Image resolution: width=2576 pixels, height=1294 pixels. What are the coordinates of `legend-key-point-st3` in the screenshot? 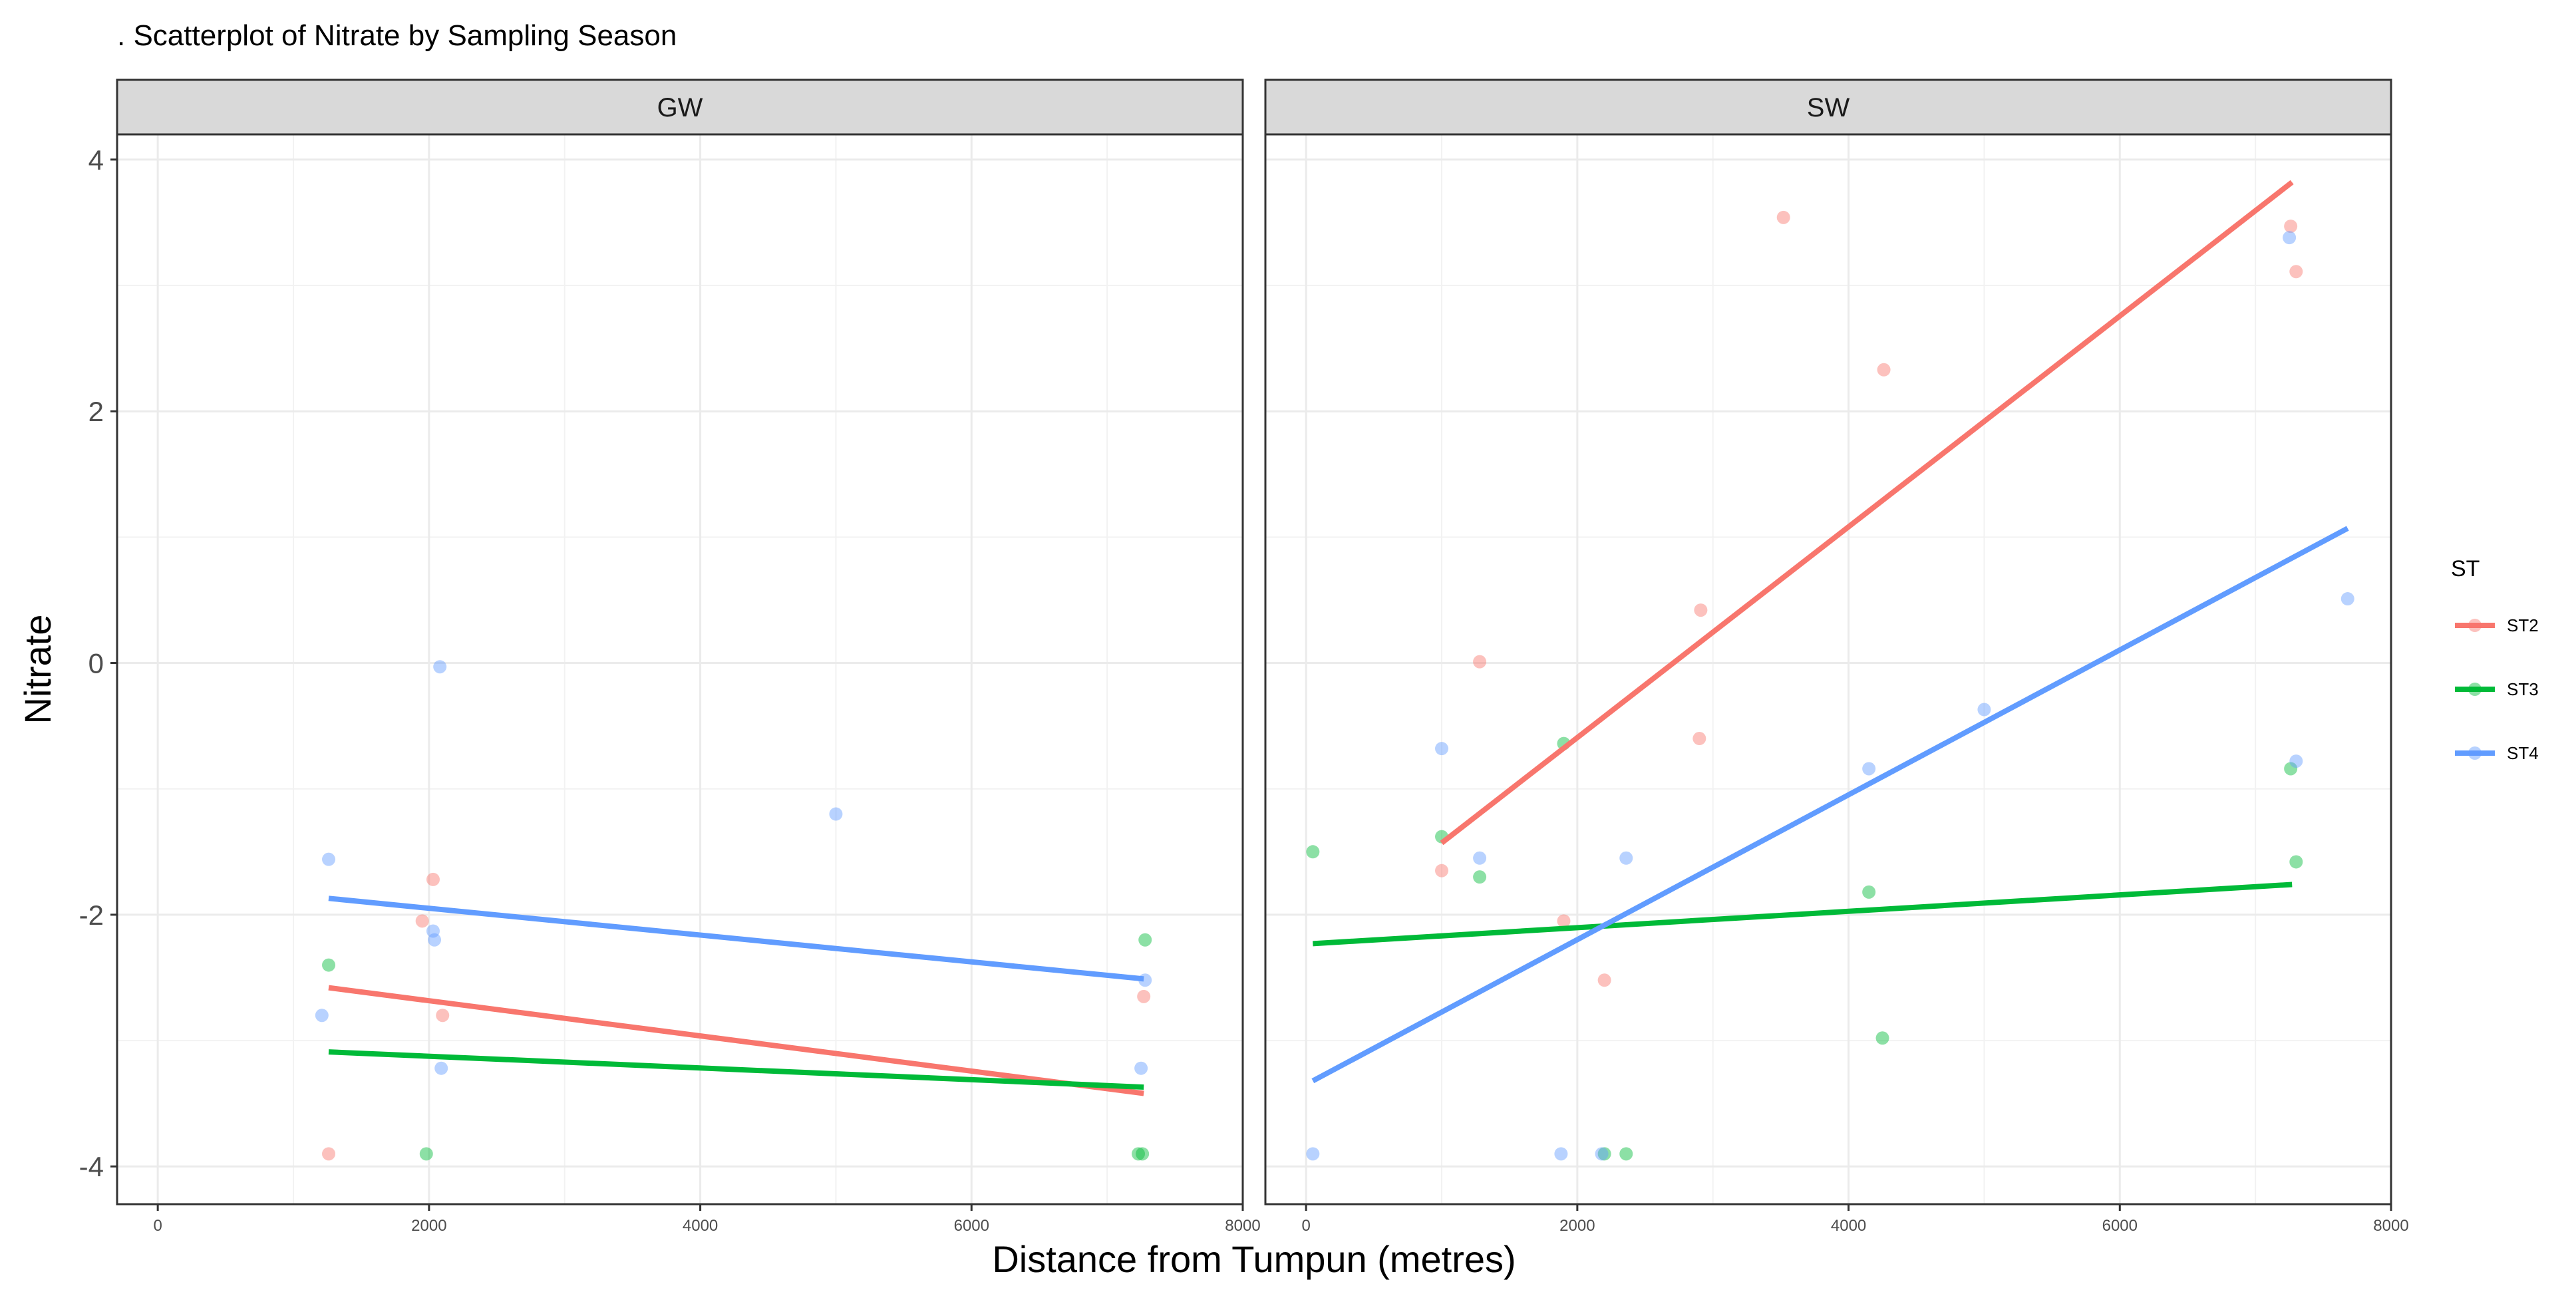 It's located at (2475, 689).